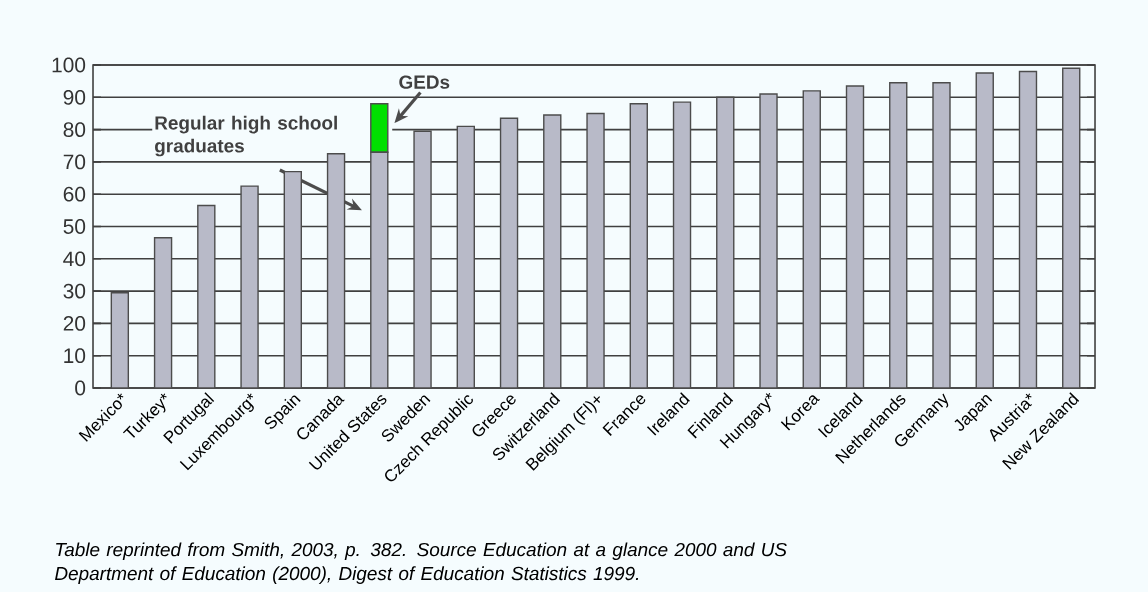 Image resolution: width=1148 pixels, height=592 pixels. What do you see at coordinates (74, 323) in the screenshot?
I see `y-tick-label: 20` at bounding box center [74, 323].